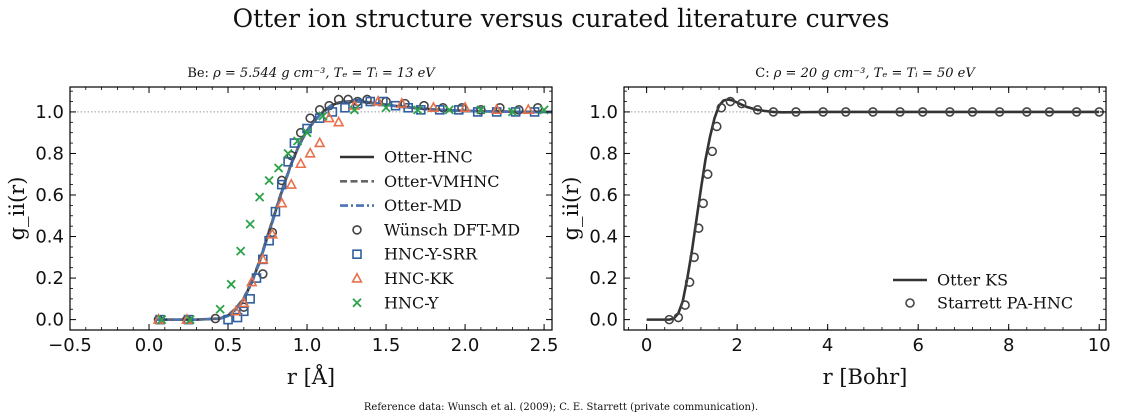  What do you see at coordinates (465, 345) in the screenshot?
I see `x-tick-label: 2.0` at bounding box center [465, 345].